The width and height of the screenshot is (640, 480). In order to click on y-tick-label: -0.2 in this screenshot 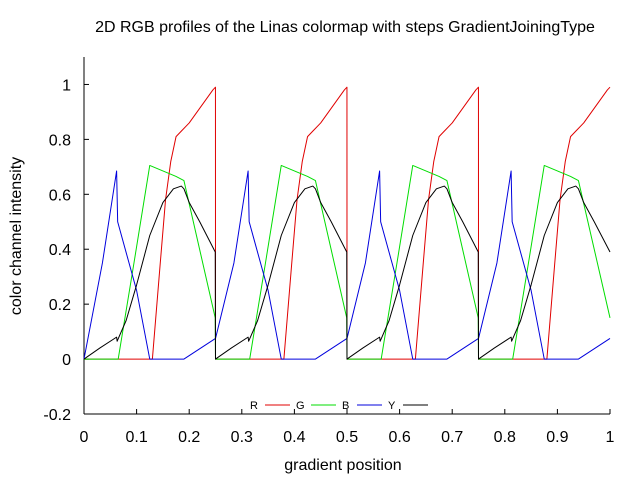, I will do `click(57, 415)`.